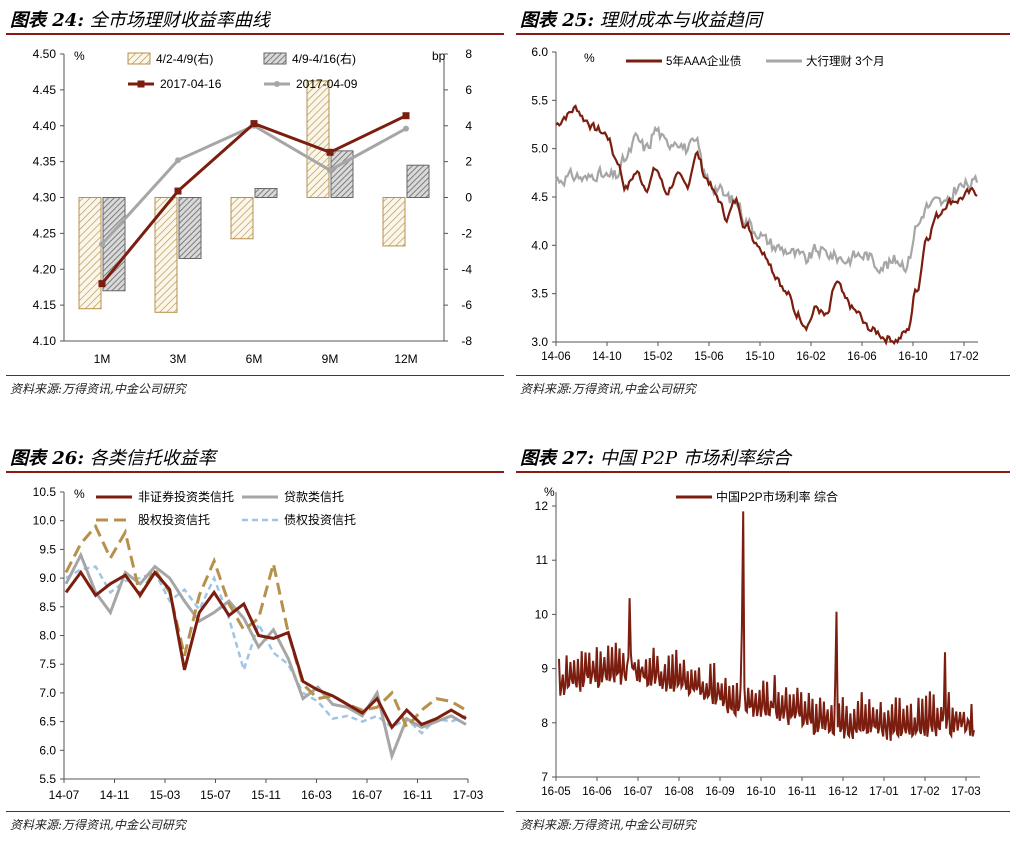 The width and height of the screenshot is (1016, 843). I want to click on legend-label-4-2-to-4-9: 4/2-4/9(右), so click(184, 58).